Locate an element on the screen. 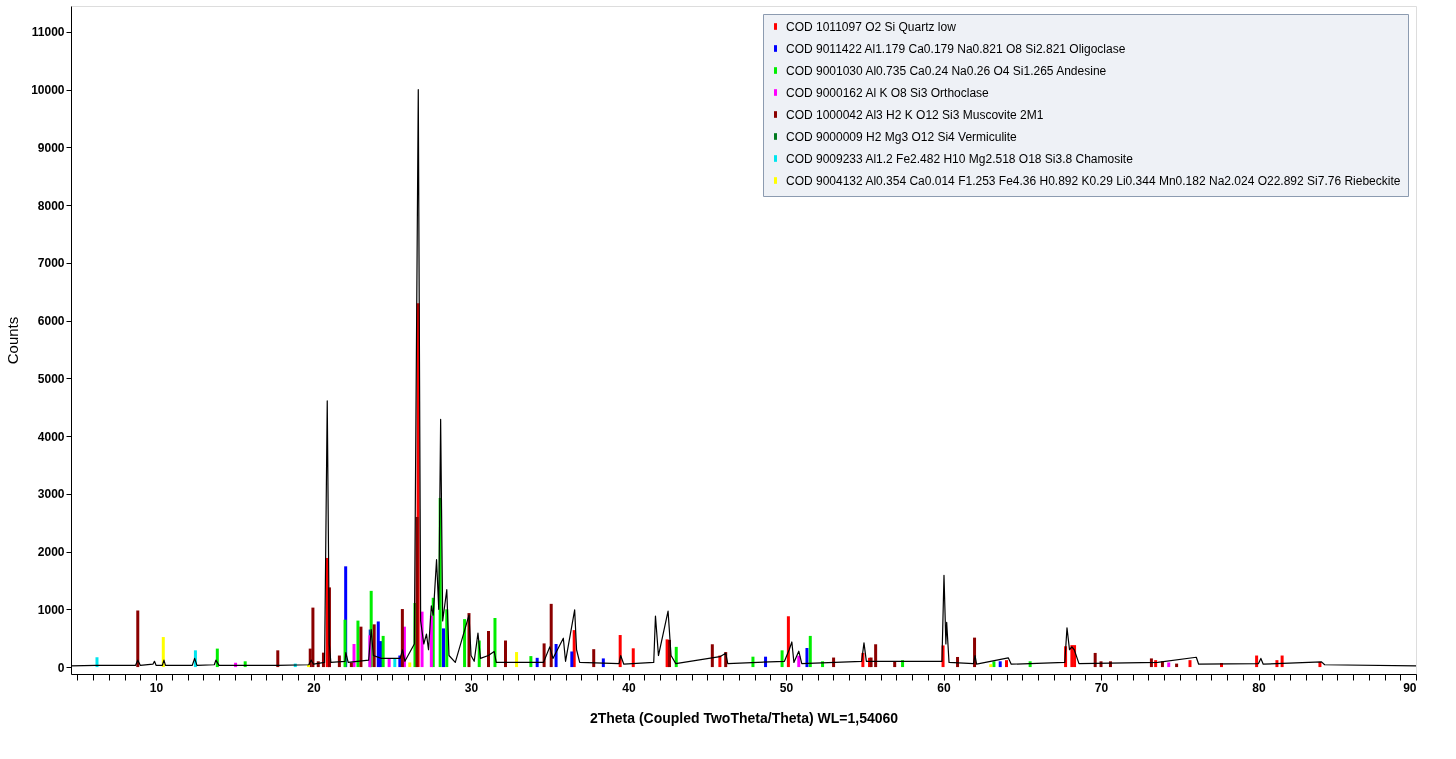 This screenshot has height=759, width=1456. y-tick-label: 3000 is located at coordinates (51, 494).